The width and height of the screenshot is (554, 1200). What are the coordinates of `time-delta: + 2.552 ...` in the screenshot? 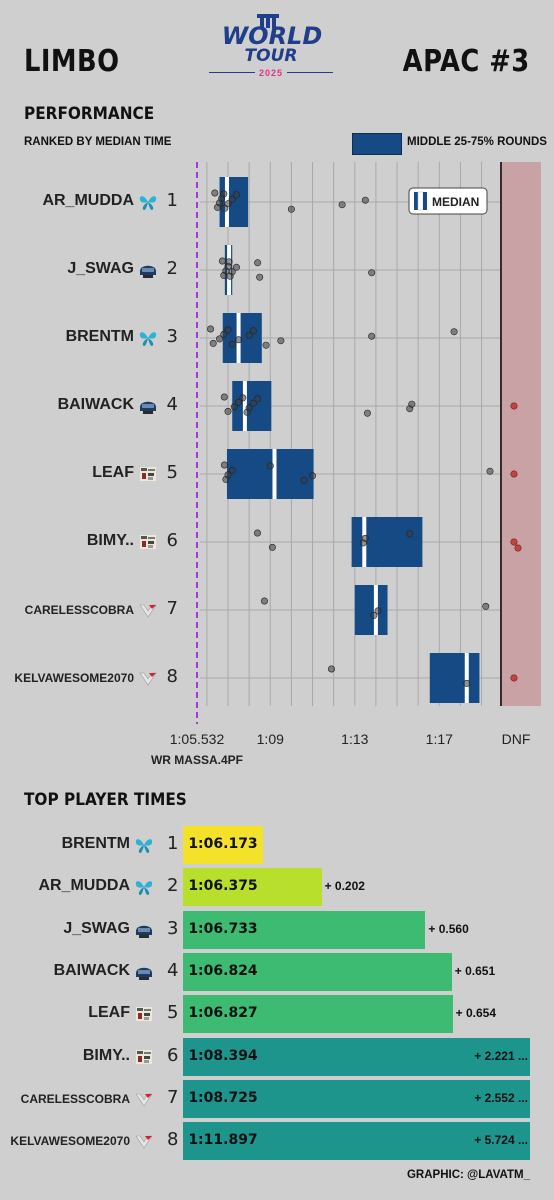 It's located at (501, 1097).